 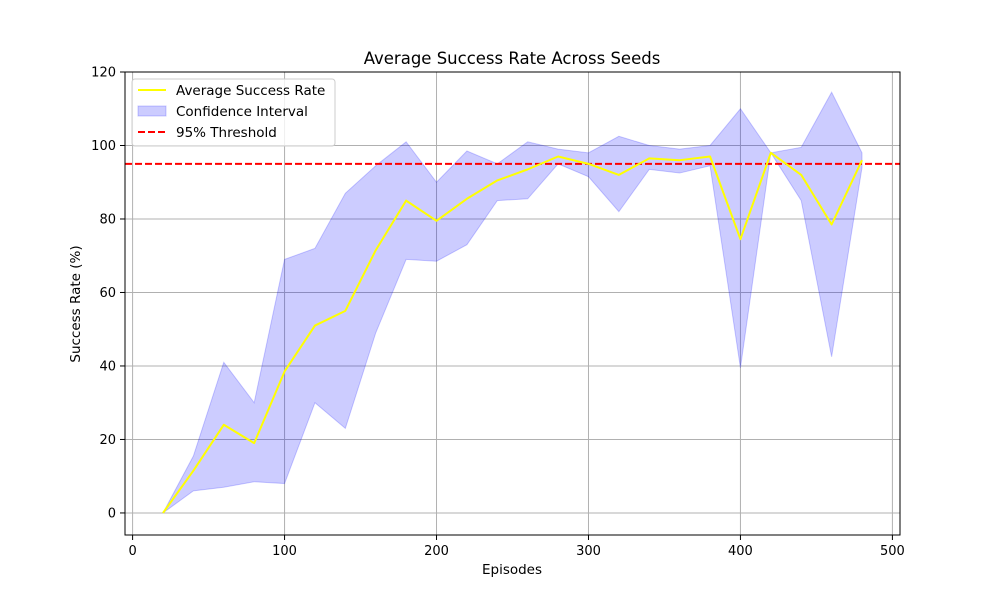 I want to click on y-axis-label: Success Rate (%), so click(x=76, y=303).